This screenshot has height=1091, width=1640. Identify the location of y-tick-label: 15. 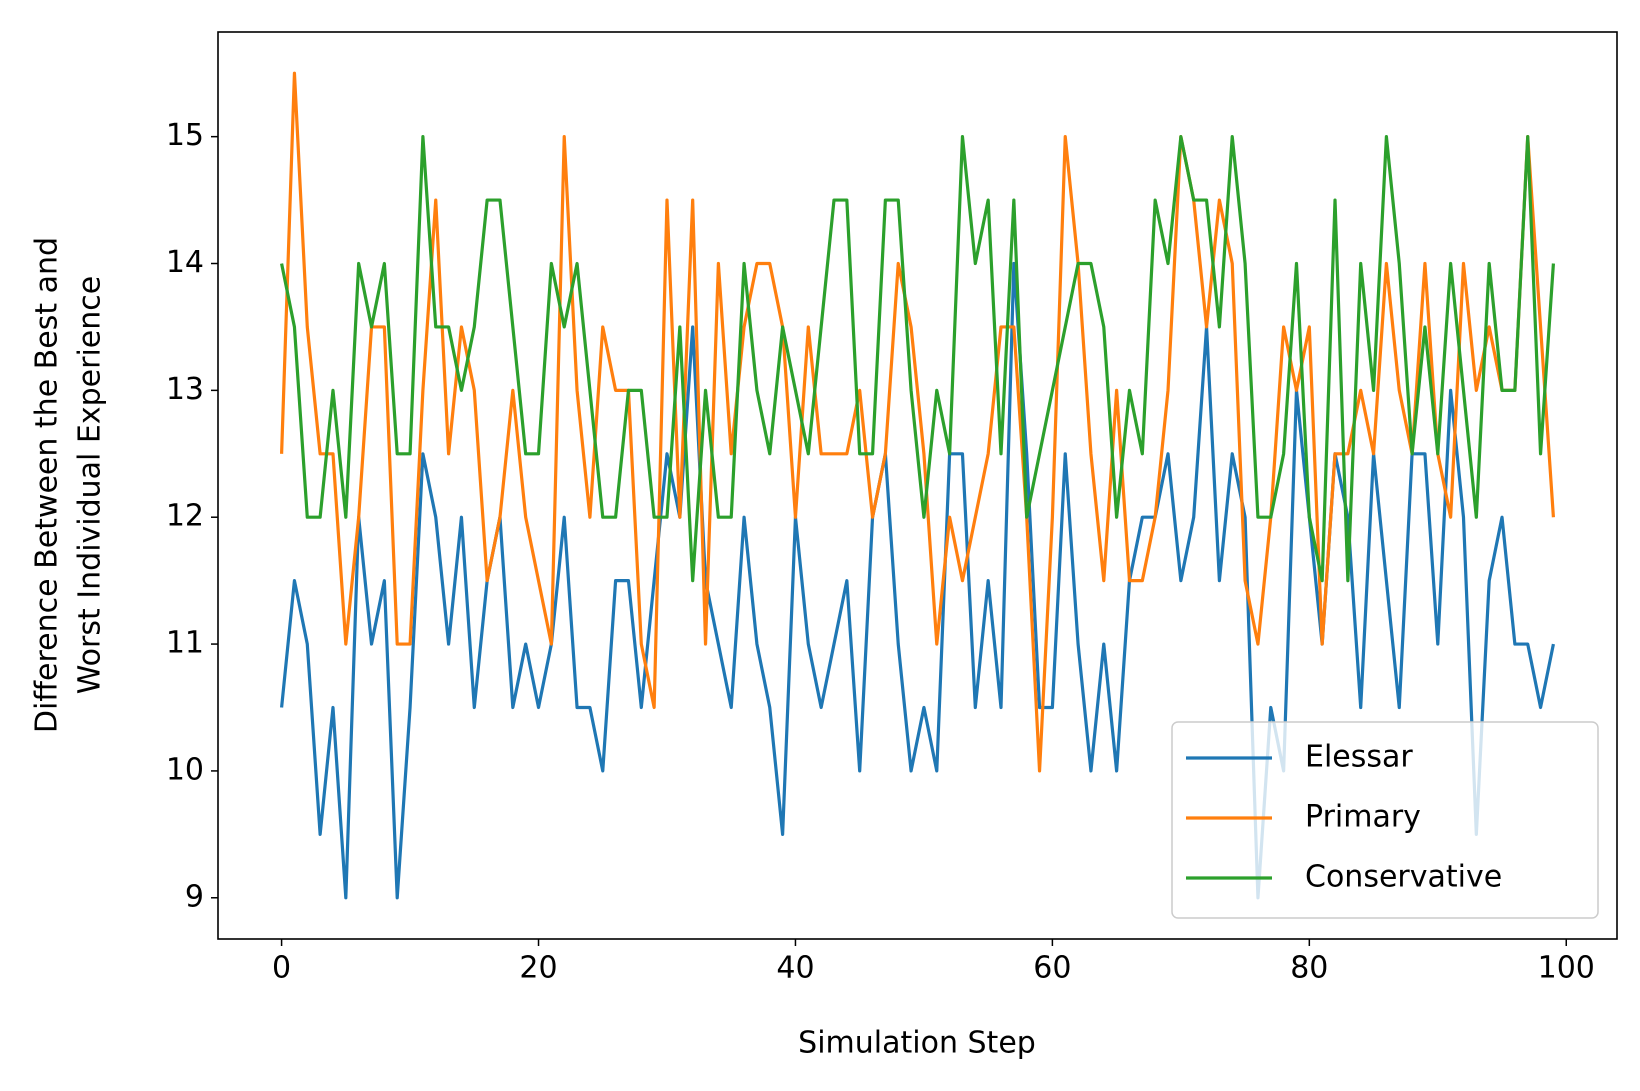
(185, 135).